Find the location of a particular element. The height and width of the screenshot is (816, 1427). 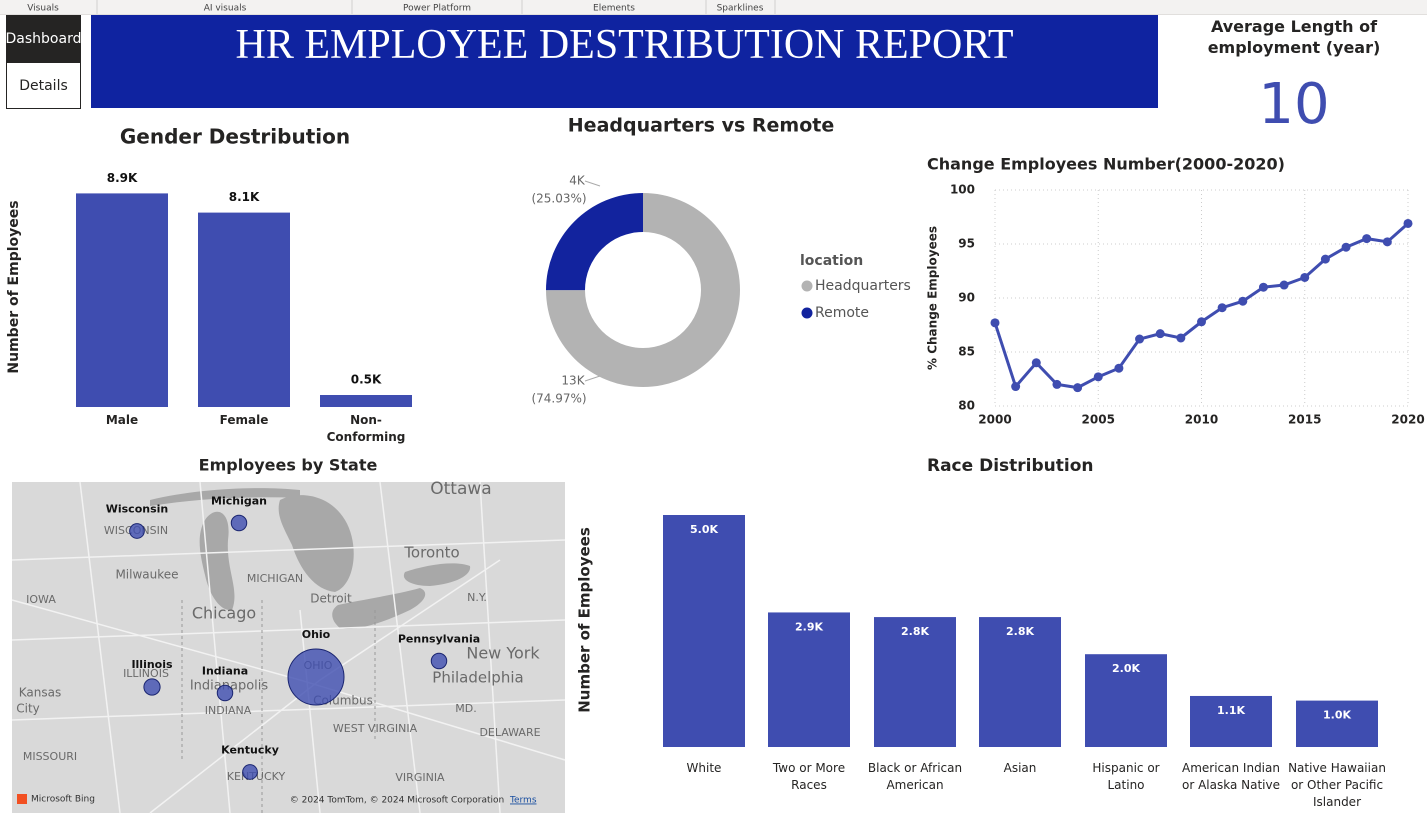

map-place-label: WEST VIRGINIA is located at coordinates (375, 728).